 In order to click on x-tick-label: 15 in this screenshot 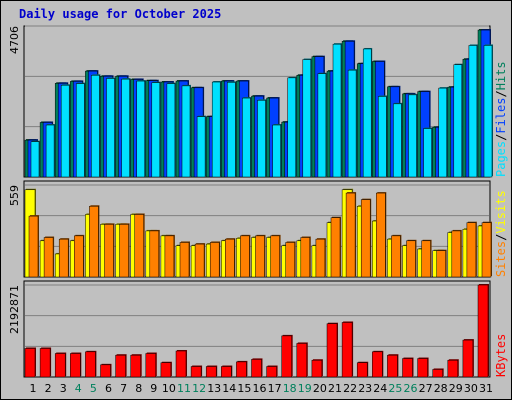, I will do `click(244, 388)`.